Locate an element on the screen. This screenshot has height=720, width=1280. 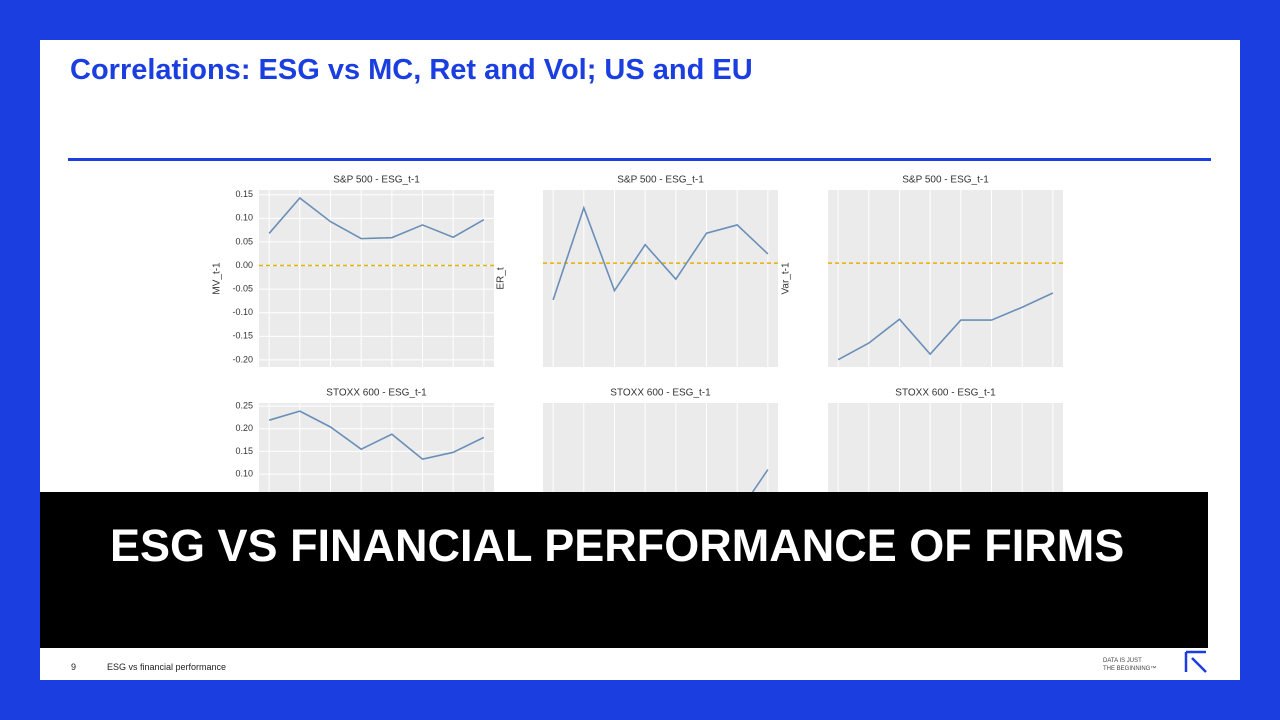
y-tick-label: 0.25 is located at coordinates (244, 406).